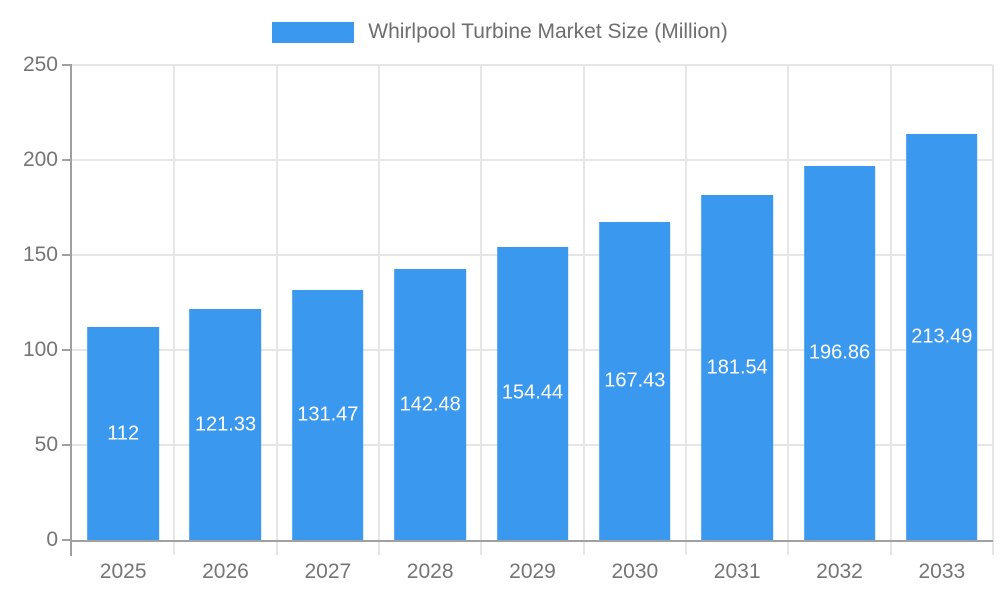  I want to click on bar: 181.54, so click(737, 367).